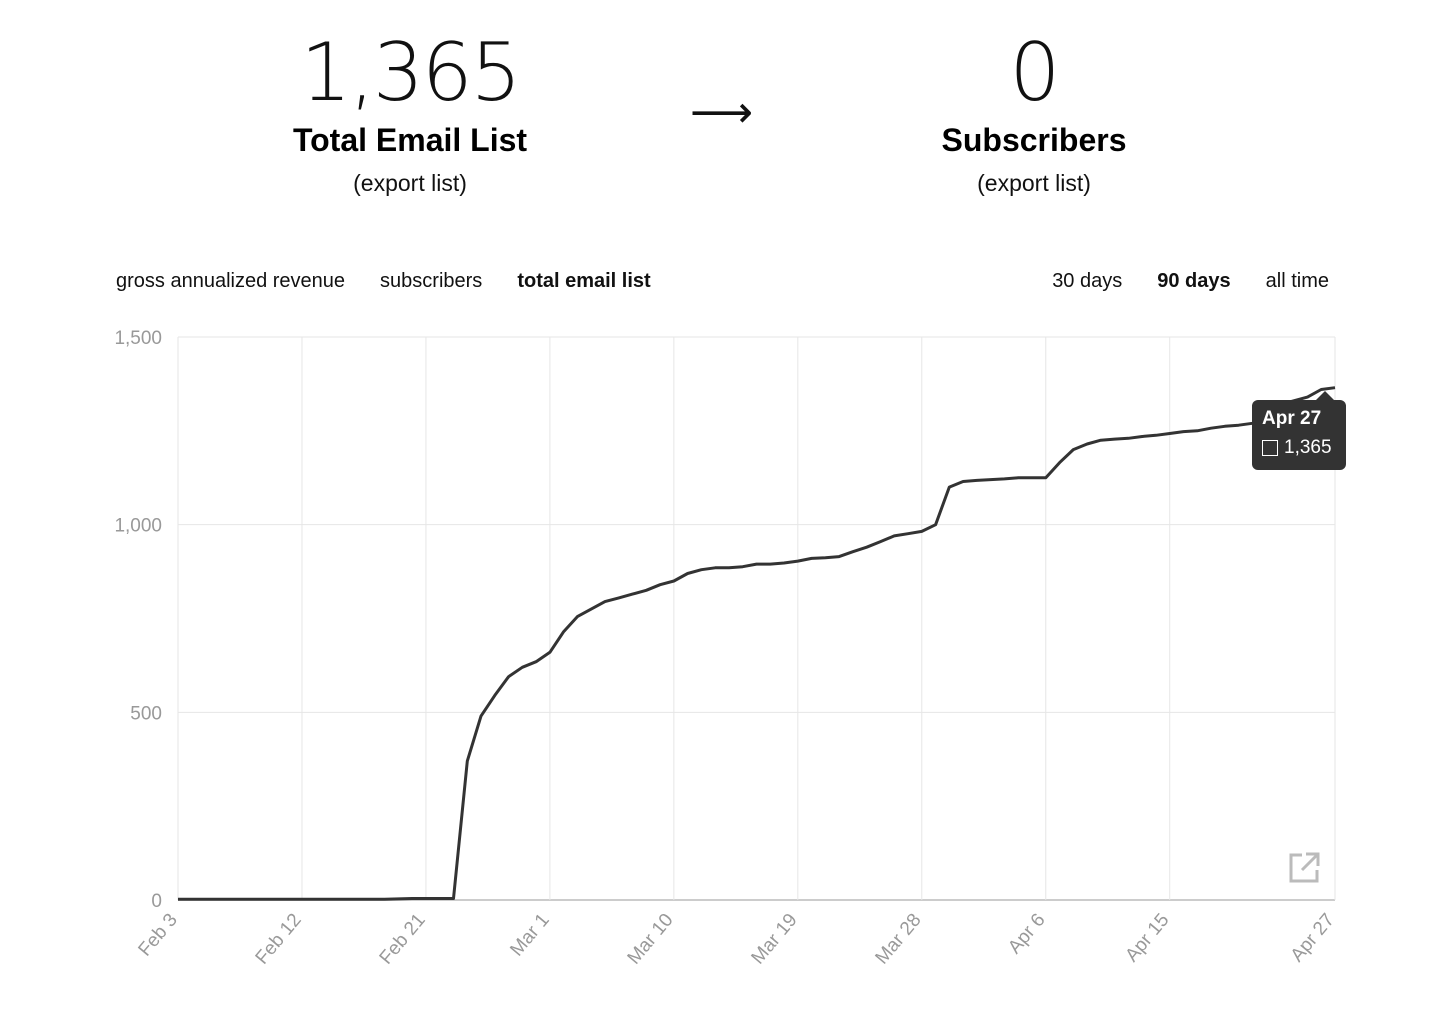  I want to click on x-tick-label: Mar 19, so click(775, 939).